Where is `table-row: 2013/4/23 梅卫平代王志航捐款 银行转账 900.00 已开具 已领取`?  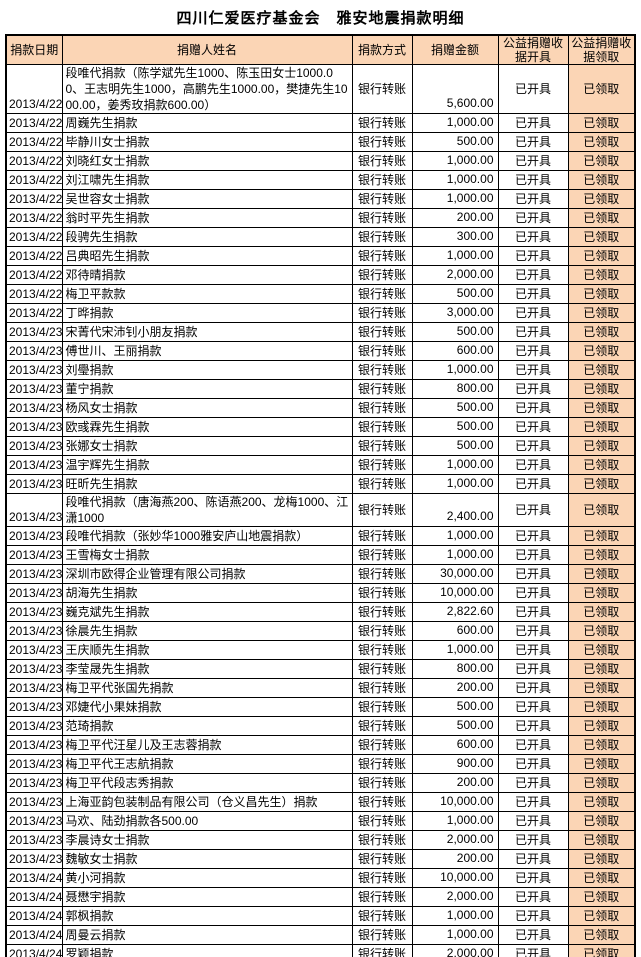
table-row: 2013/4/23 梅卫平代王志航捐款 银行转账 900.00 已开具 已领取 is located at coordinates (320, 764).